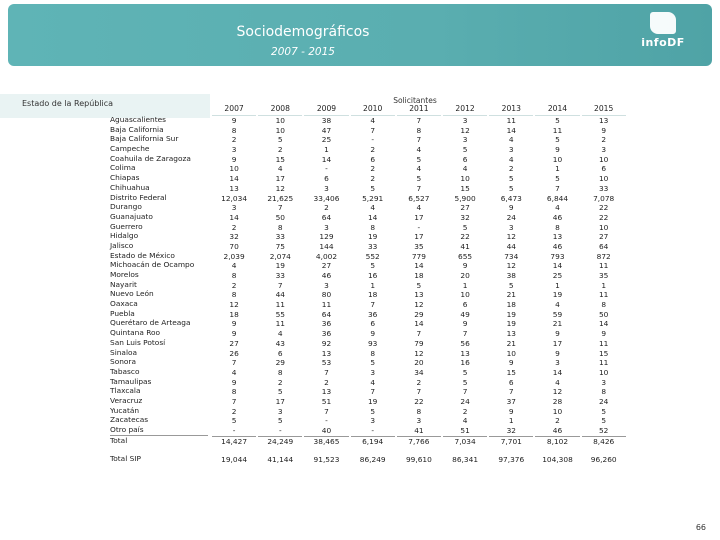  Describe the element at coordinates (557, 285) in the screenshot. I see `cell-value: 1` at that location.